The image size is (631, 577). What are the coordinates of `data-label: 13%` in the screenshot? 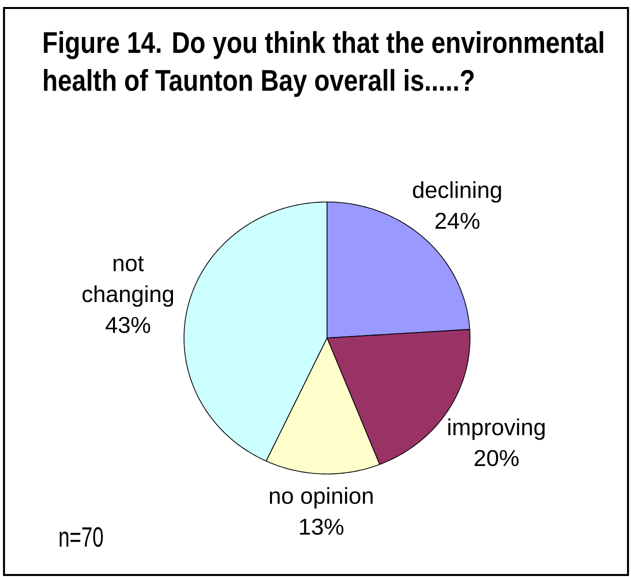 It's located at (322, 526).